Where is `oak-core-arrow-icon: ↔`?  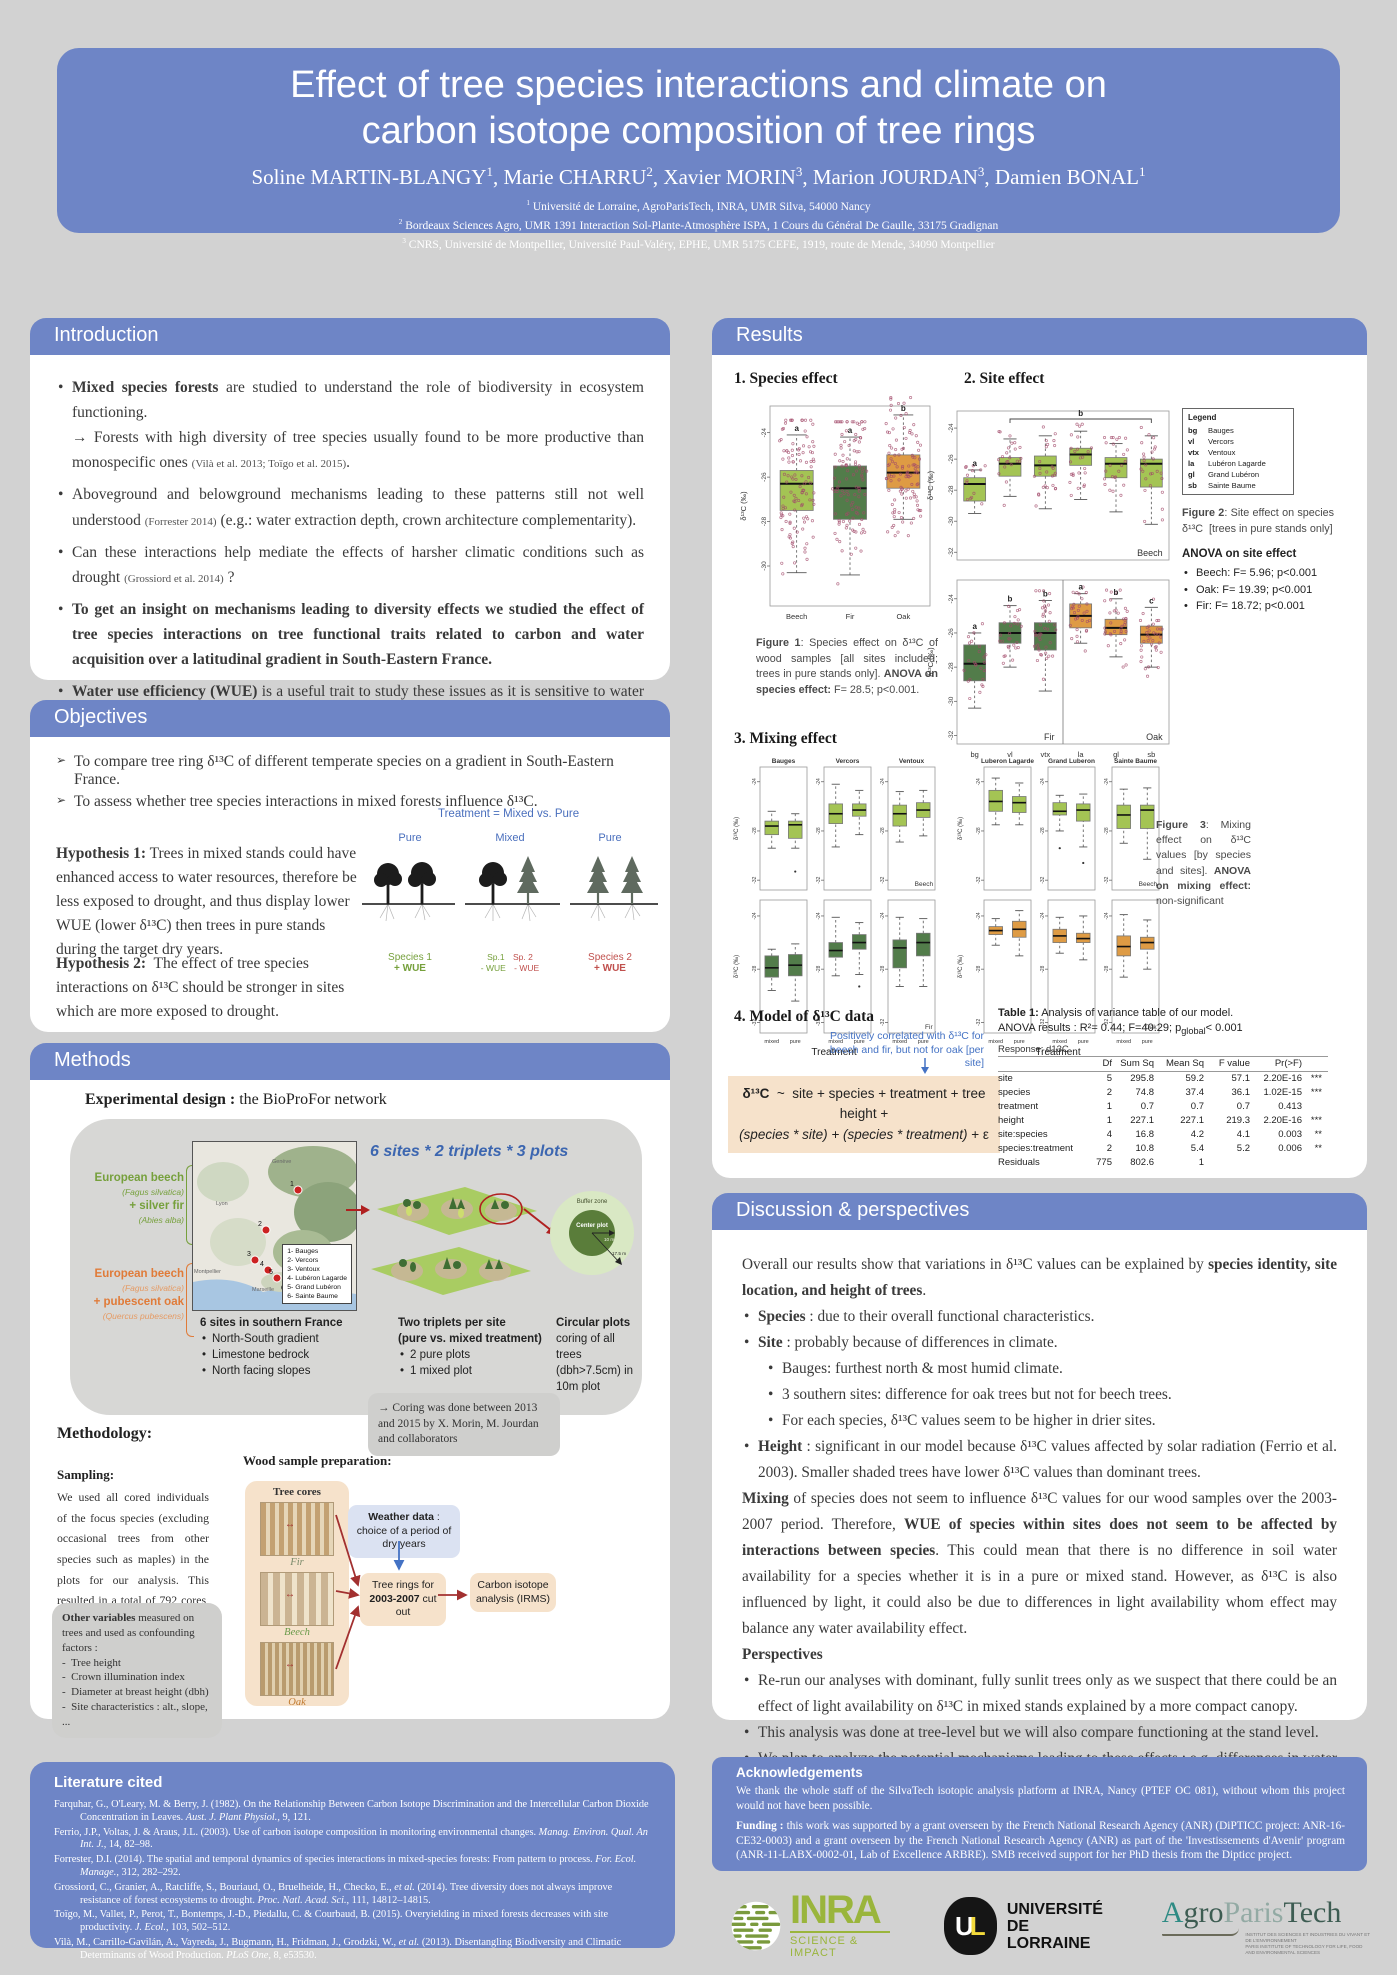
oak-core-arrow-icon: ↔ is located at coordinates (290, 1664).